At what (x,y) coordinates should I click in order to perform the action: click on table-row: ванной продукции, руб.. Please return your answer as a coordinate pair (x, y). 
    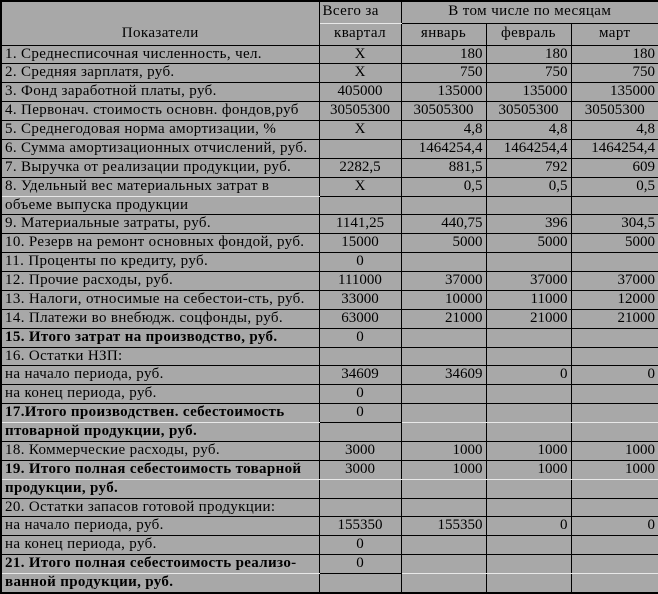
    Looking at the image, I should click on (329, 583).